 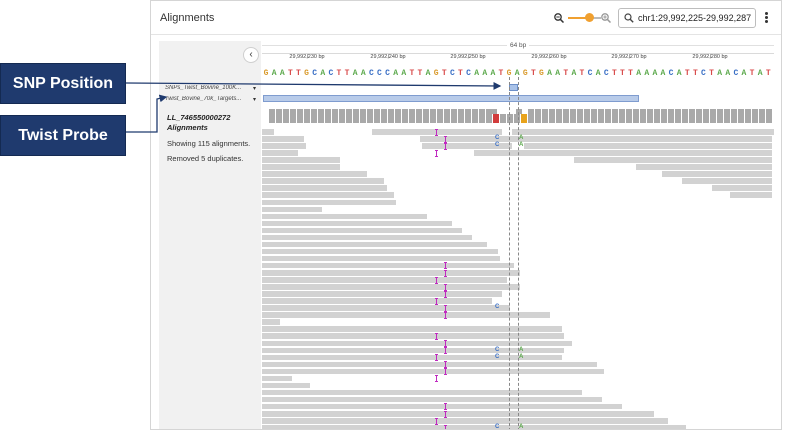 I want to click on collapse-sidebar-button: ‹, so click(x=251, y=55).